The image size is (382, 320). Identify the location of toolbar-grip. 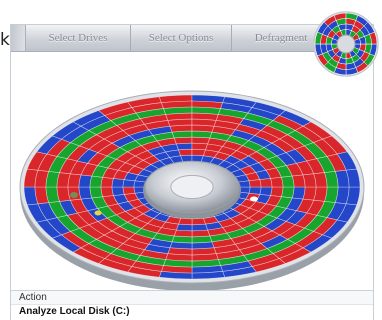
(18, 38).